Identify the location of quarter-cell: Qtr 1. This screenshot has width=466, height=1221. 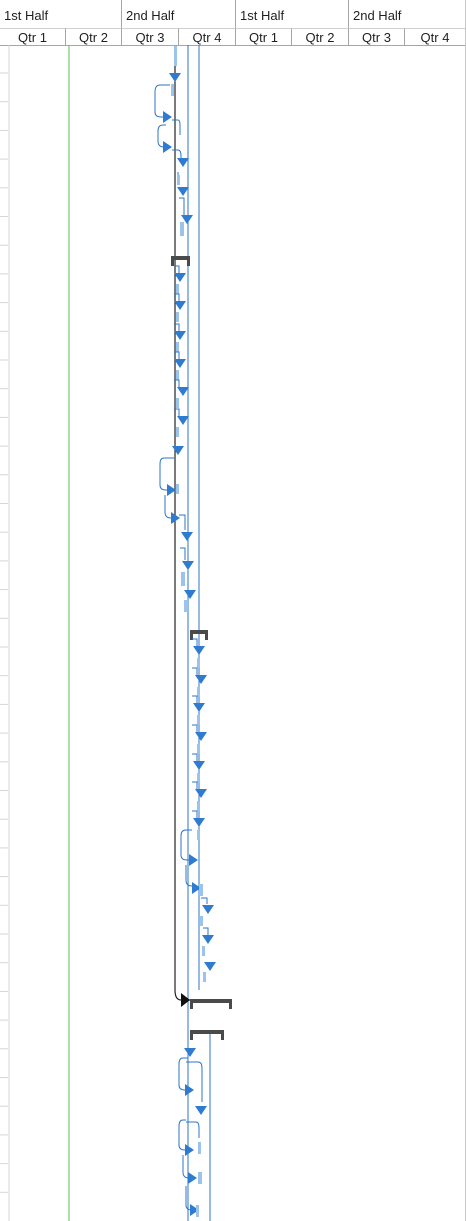
(33, 36).